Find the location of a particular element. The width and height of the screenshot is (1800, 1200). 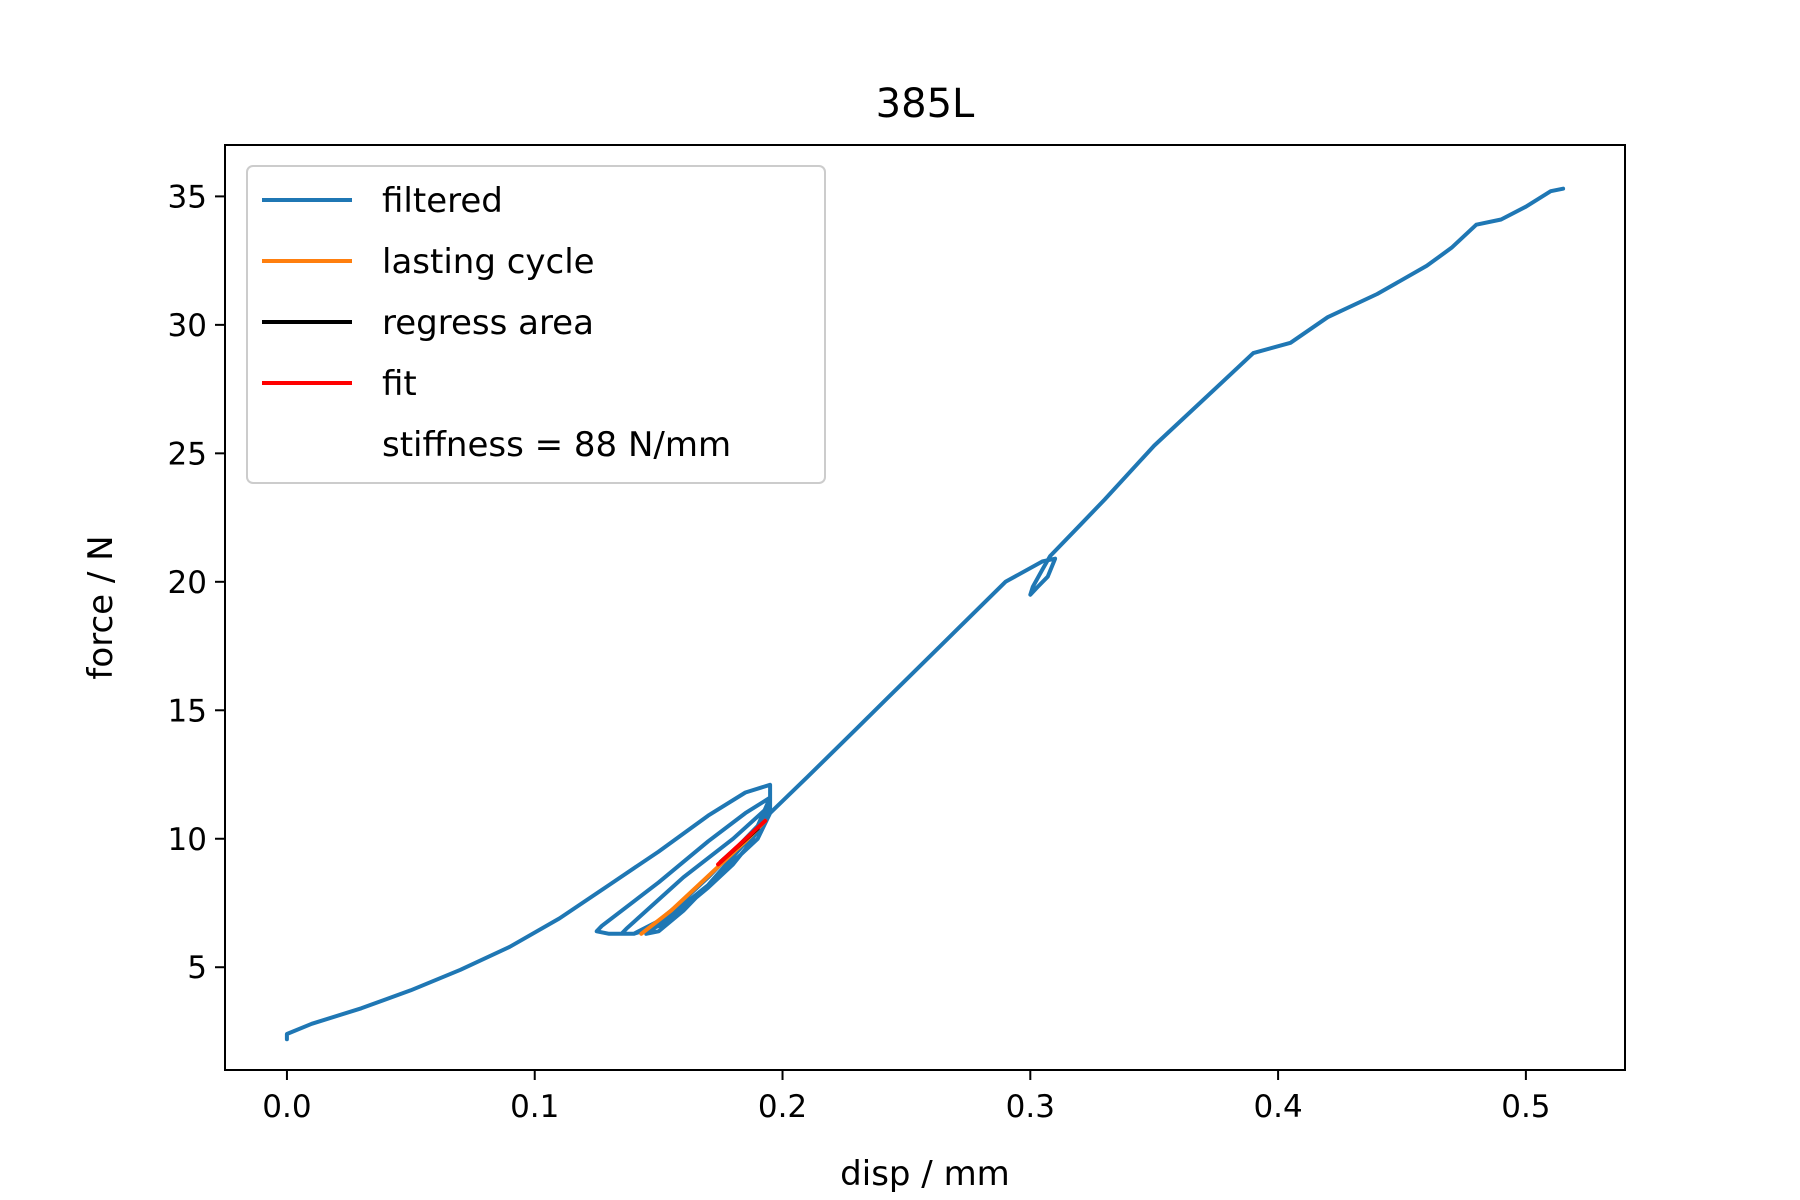

y-tick-label: 35 is located at coordinates (187, 197).